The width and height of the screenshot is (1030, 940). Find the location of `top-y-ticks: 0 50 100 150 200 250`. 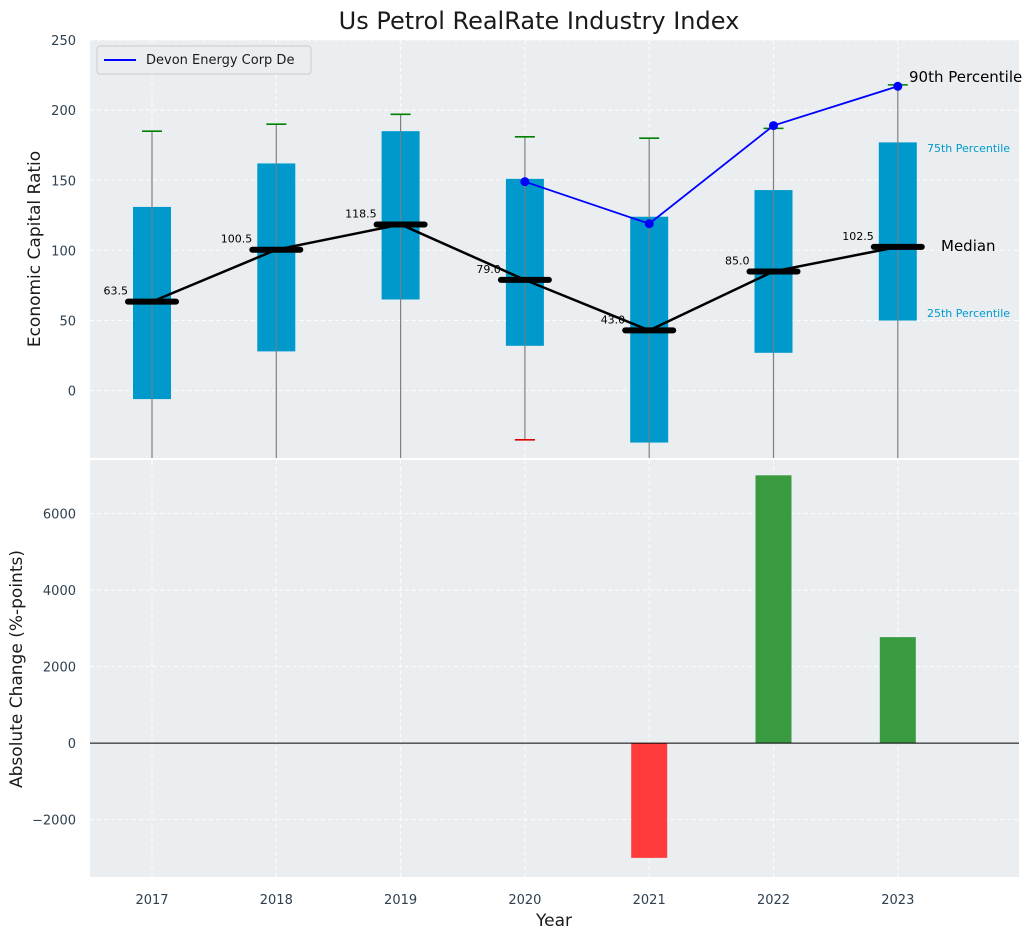

top-y-ticks: 0 50 100 150 200 250 is located at coordinates (63, 217).